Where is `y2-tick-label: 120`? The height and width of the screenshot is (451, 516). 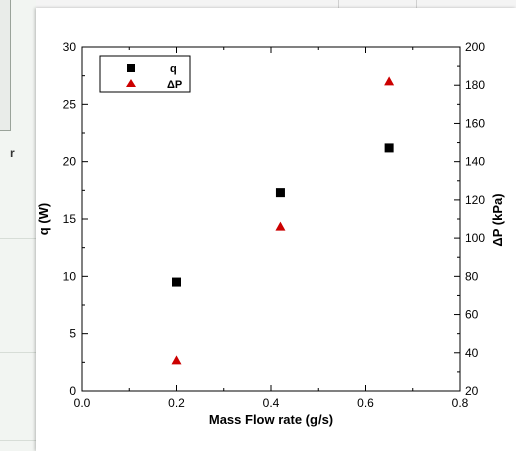
y2-tick-label: 120 is located at coordinates (475, 200).